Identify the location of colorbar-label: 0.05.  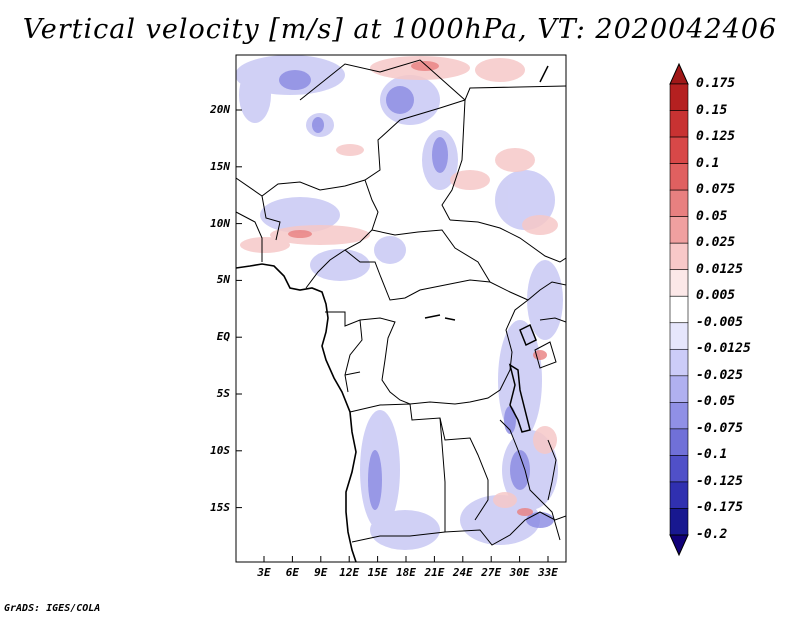
(712, 216).